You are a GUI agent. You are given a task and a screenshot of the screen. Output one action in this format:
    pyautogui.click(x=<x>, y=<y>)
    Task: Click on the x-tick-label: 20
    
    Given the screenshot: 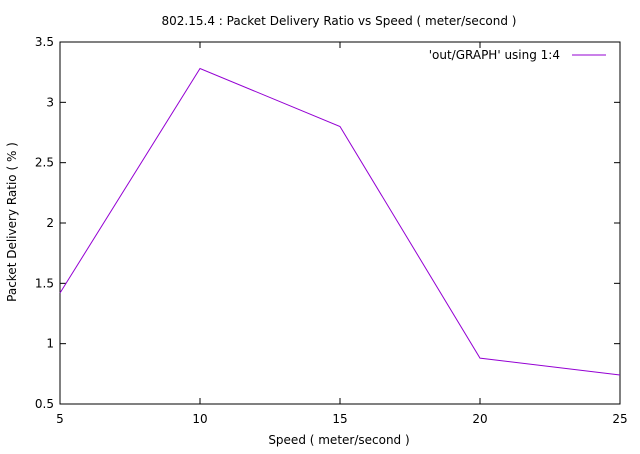 What is the action you would take?
    pyautogui.click(x=479, y=419)
    